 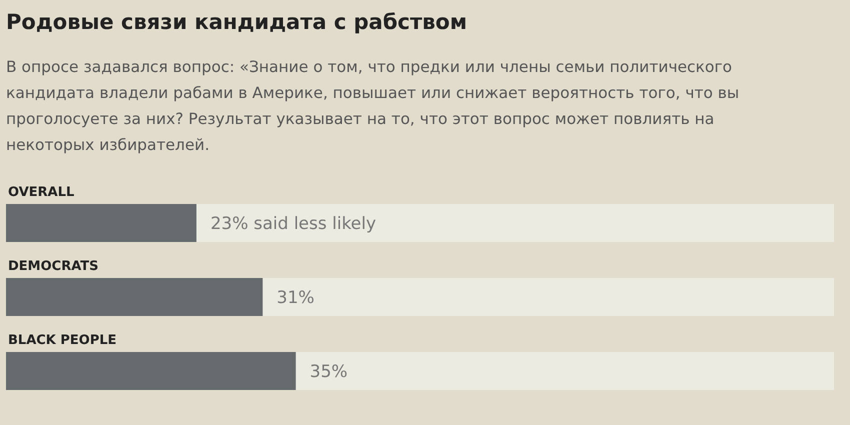 What do you see at coordinates (62, 340) in the screenshot?
I see `y-tick-label: BLACK PEOPLE` at bounding box center [62, 340].